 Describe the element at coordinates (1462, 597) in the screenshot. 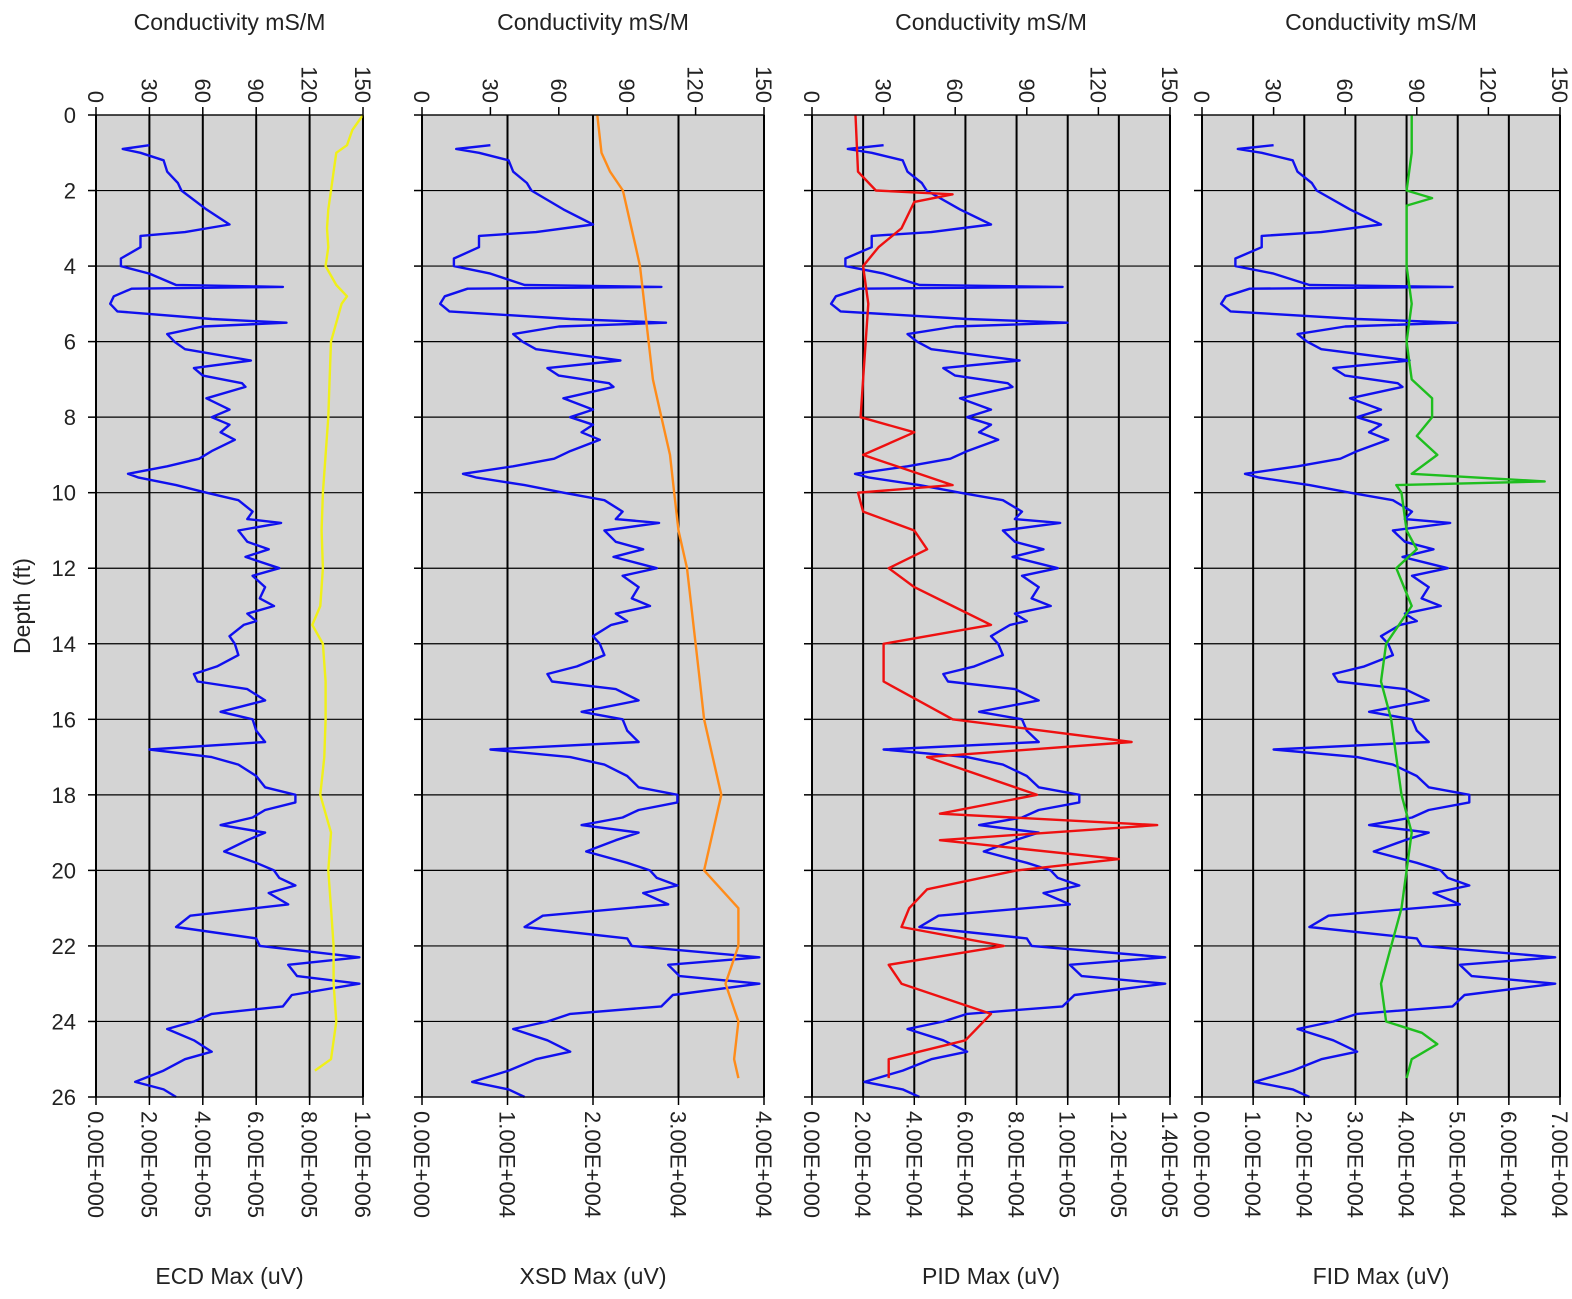

I see `series-line-fid-bottom` at that location.